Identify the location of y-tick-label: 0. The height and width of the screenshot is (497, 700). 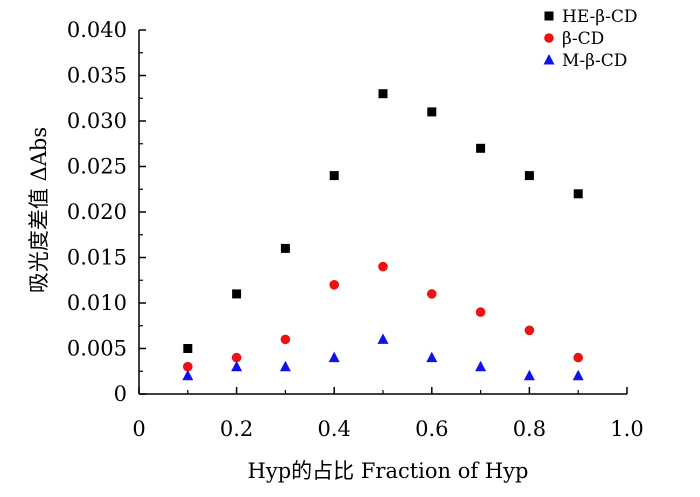
(120, 394).